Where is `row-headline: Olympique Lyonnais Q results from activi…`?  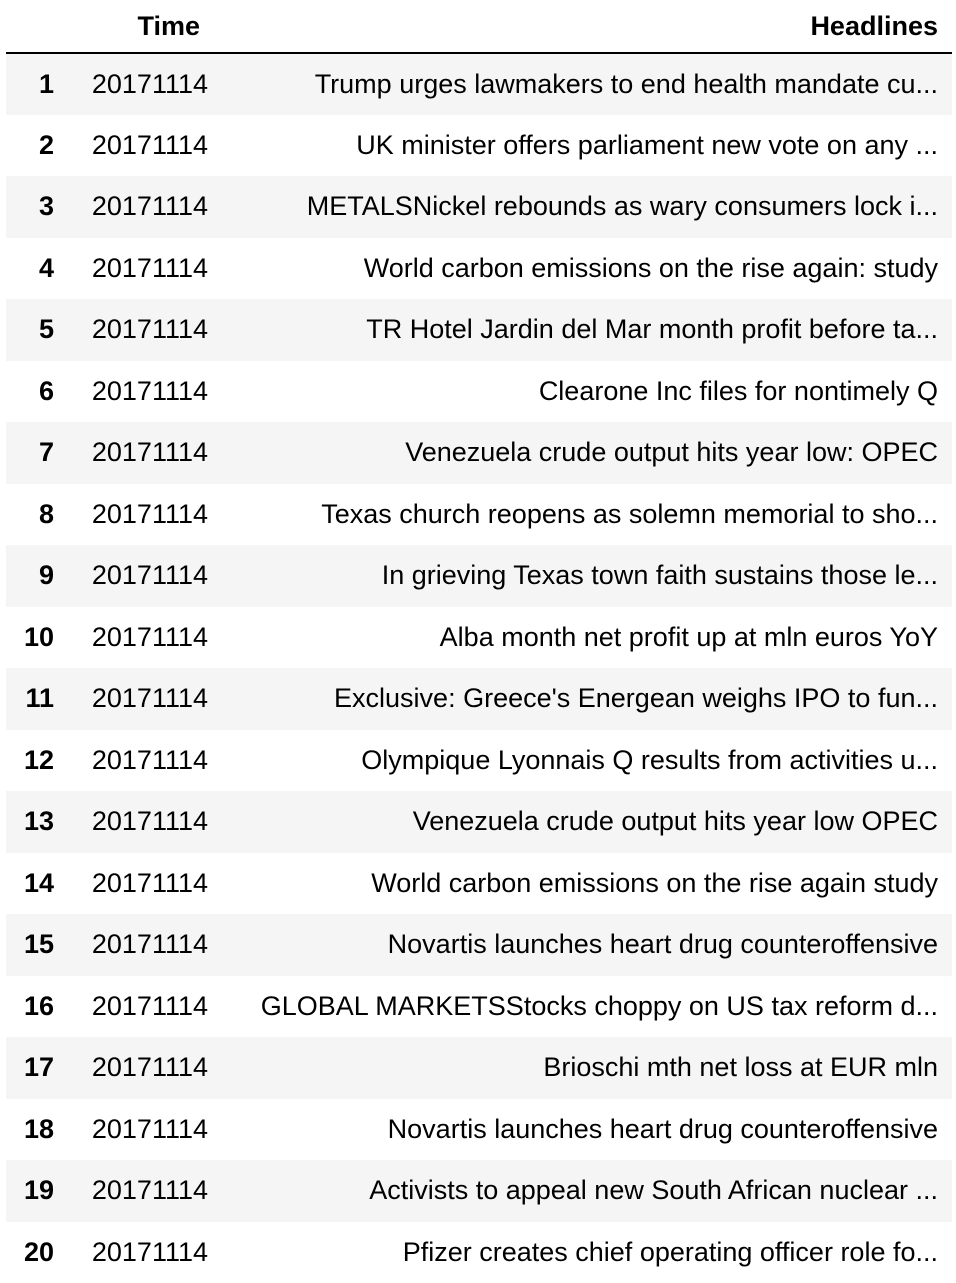
row-headline: Olympique Lyonnais Q results from activi… is located at coordinates (583, 761).